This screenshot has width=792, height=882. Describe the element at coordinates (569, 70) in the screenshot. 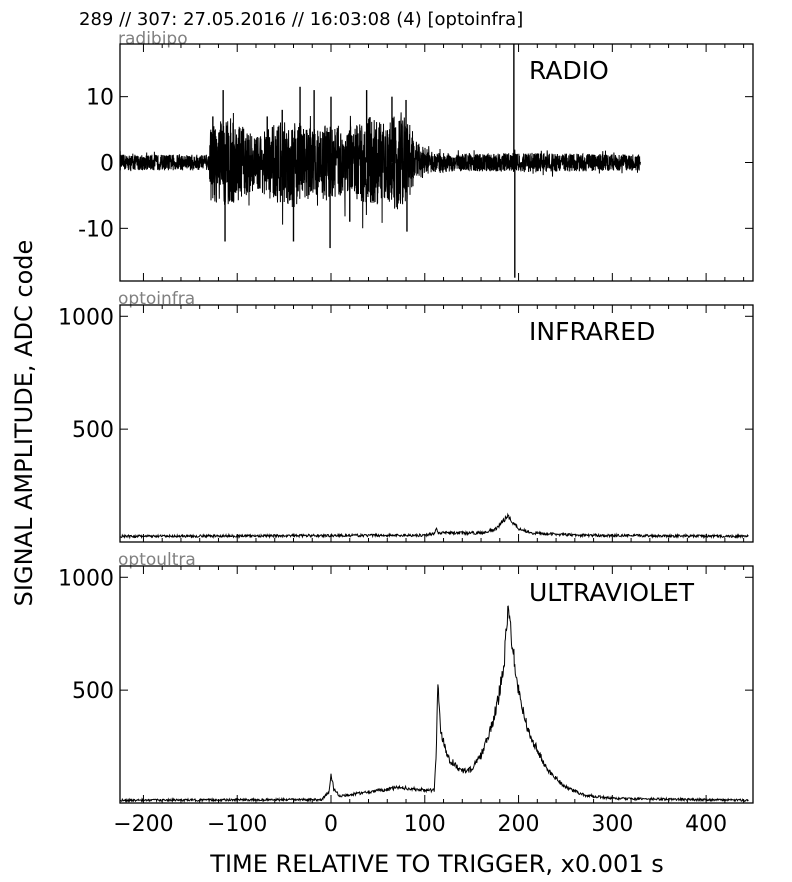

I see `panel-radio-label: RADIO` at that location.